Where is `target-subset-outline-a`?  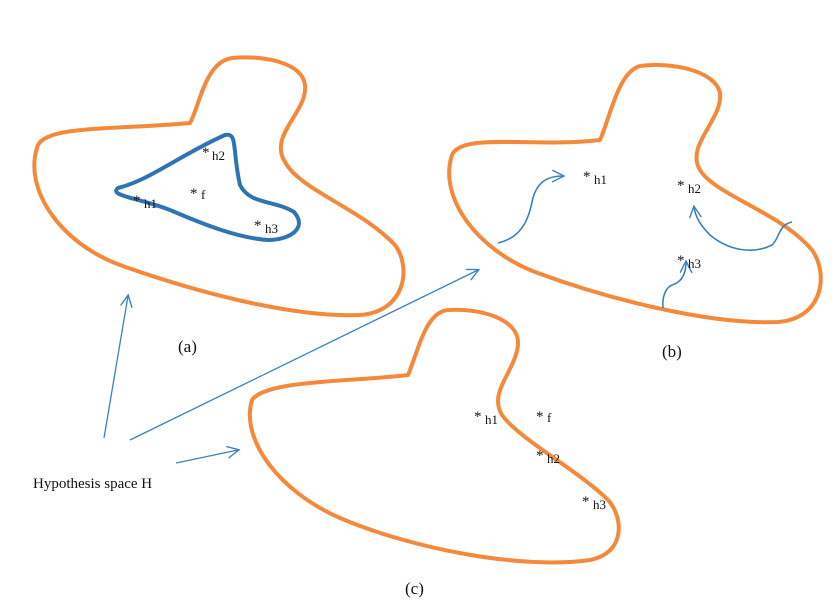 target-subset-outline-a is located at coordinates (207, 187).